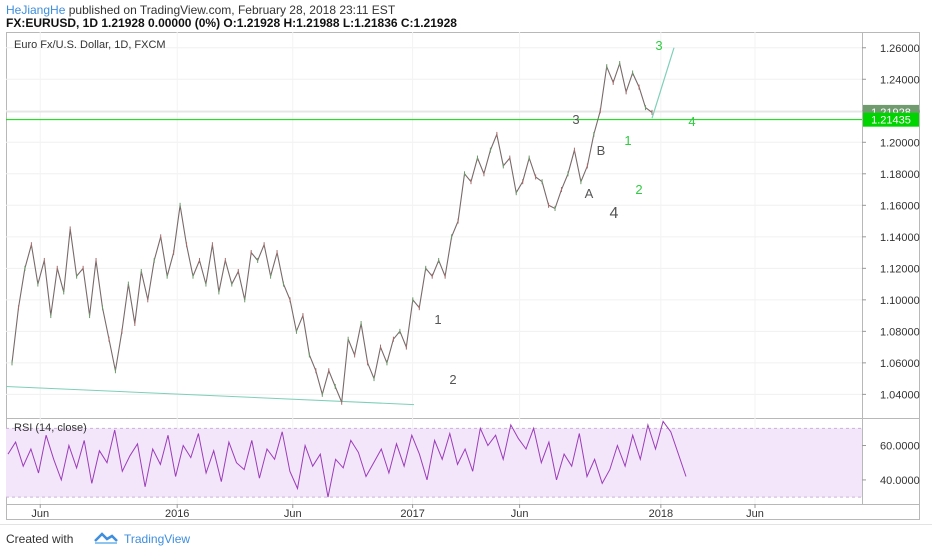 The width and height of the screenshot is (932, 551). What do you see at coordinates (90, 45) in the screenshot?
I see `chart-title: Euro Fx/U.S. Dollar, 1D, FXCM` at bounding box center [90, 45].